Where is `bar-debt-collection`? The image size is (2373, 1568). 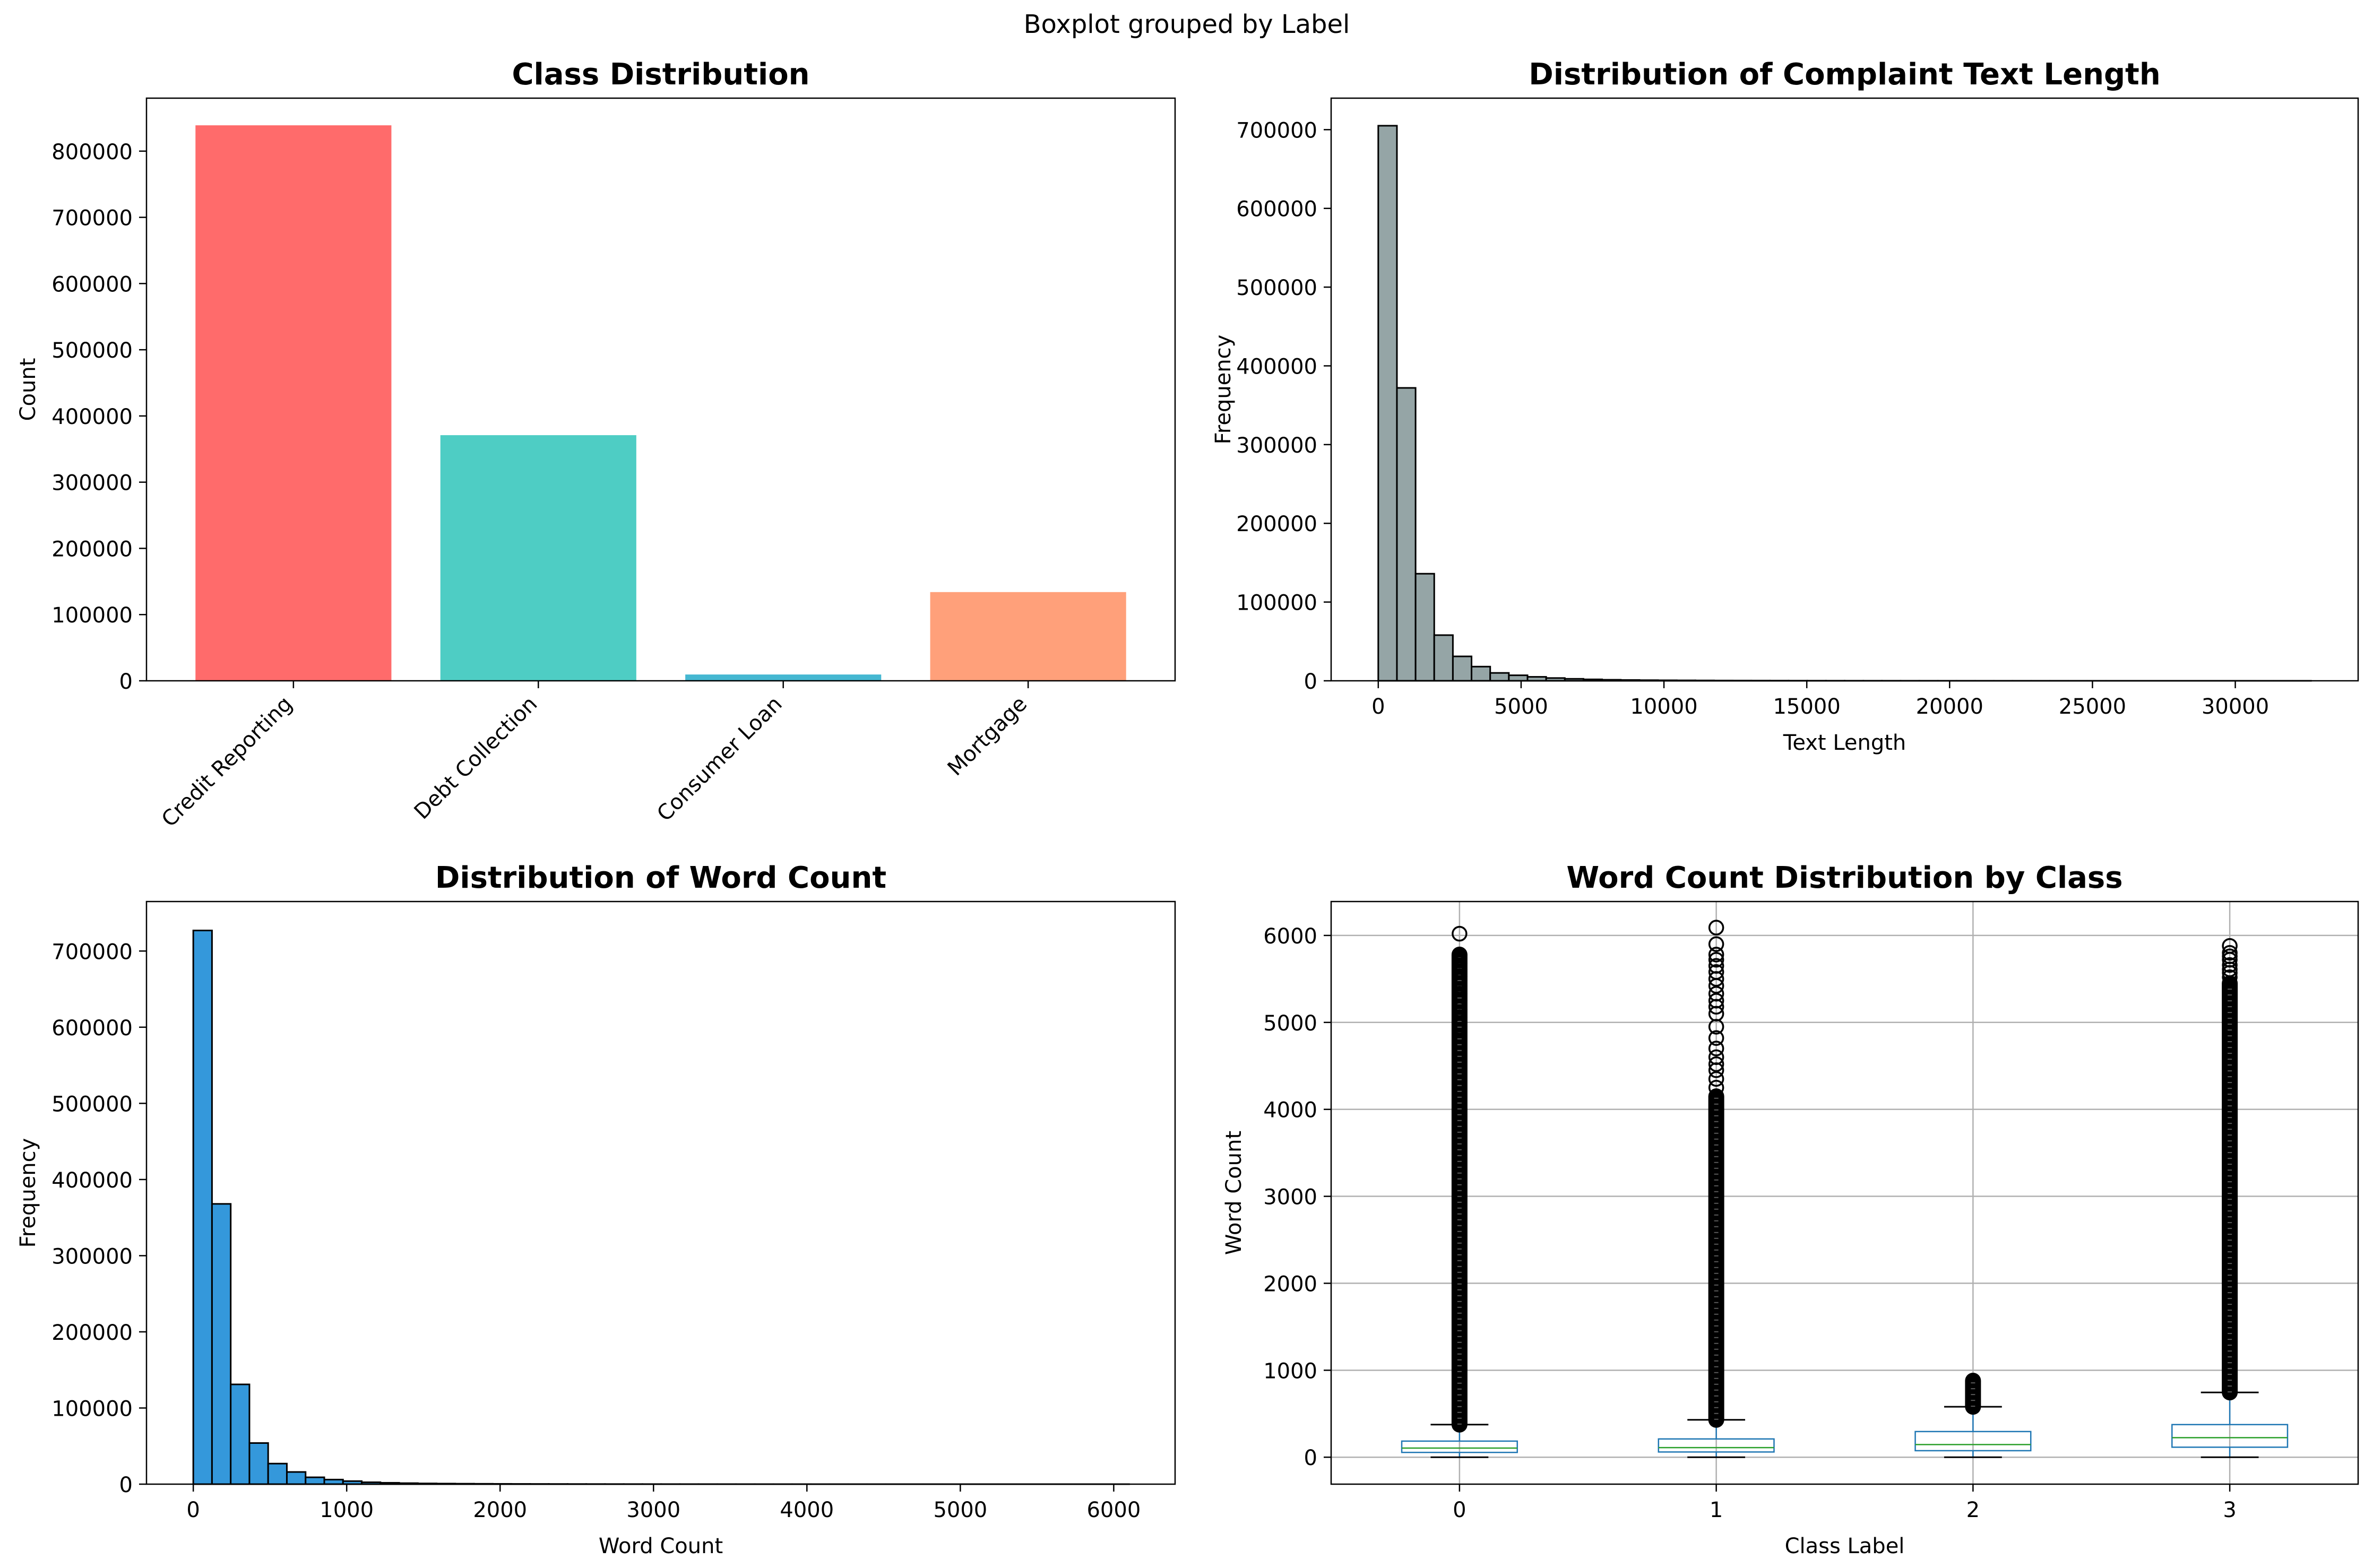 bar-debt-collection is located at coordinates (538, 558).